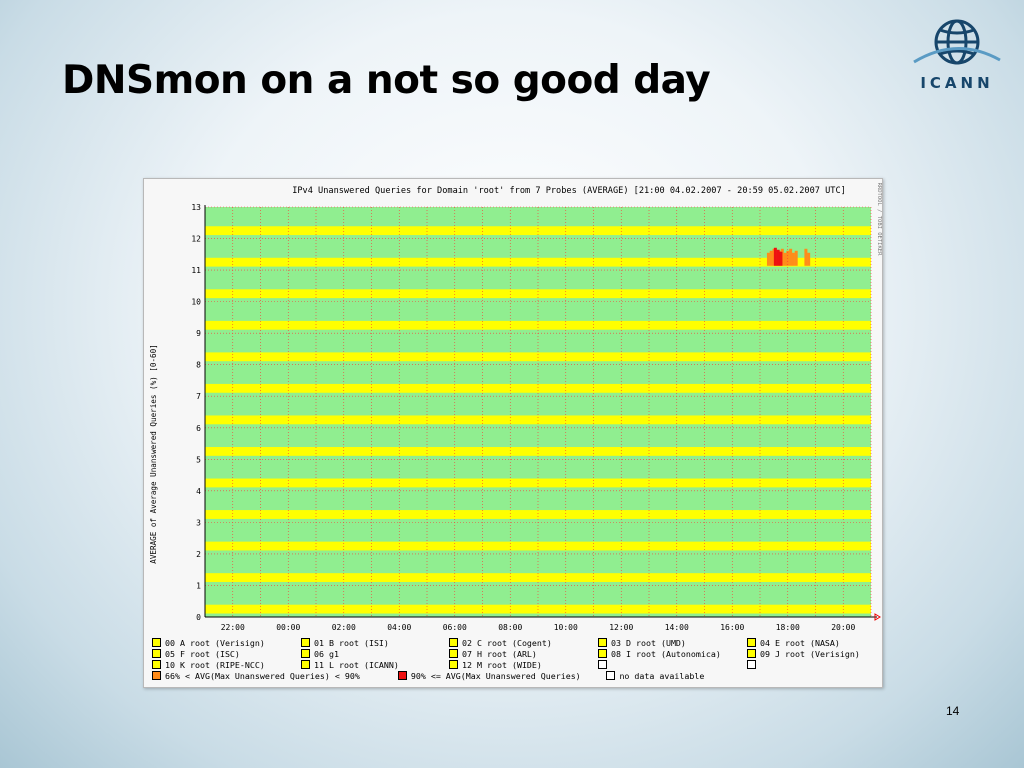  What do you see at coordinates (356, 665) in the screenshot?
I see `legend-label: 11 L root (ICANN)` at bounding box center [356, 665].